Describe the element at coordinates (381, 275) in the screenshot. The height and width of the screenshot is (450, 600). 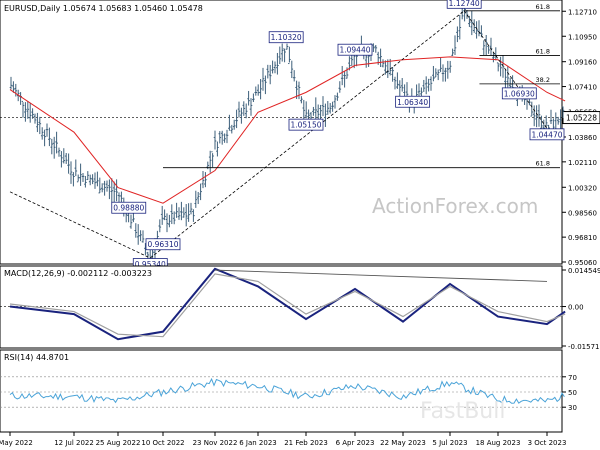
I see `macd-divergence-line` at that location.